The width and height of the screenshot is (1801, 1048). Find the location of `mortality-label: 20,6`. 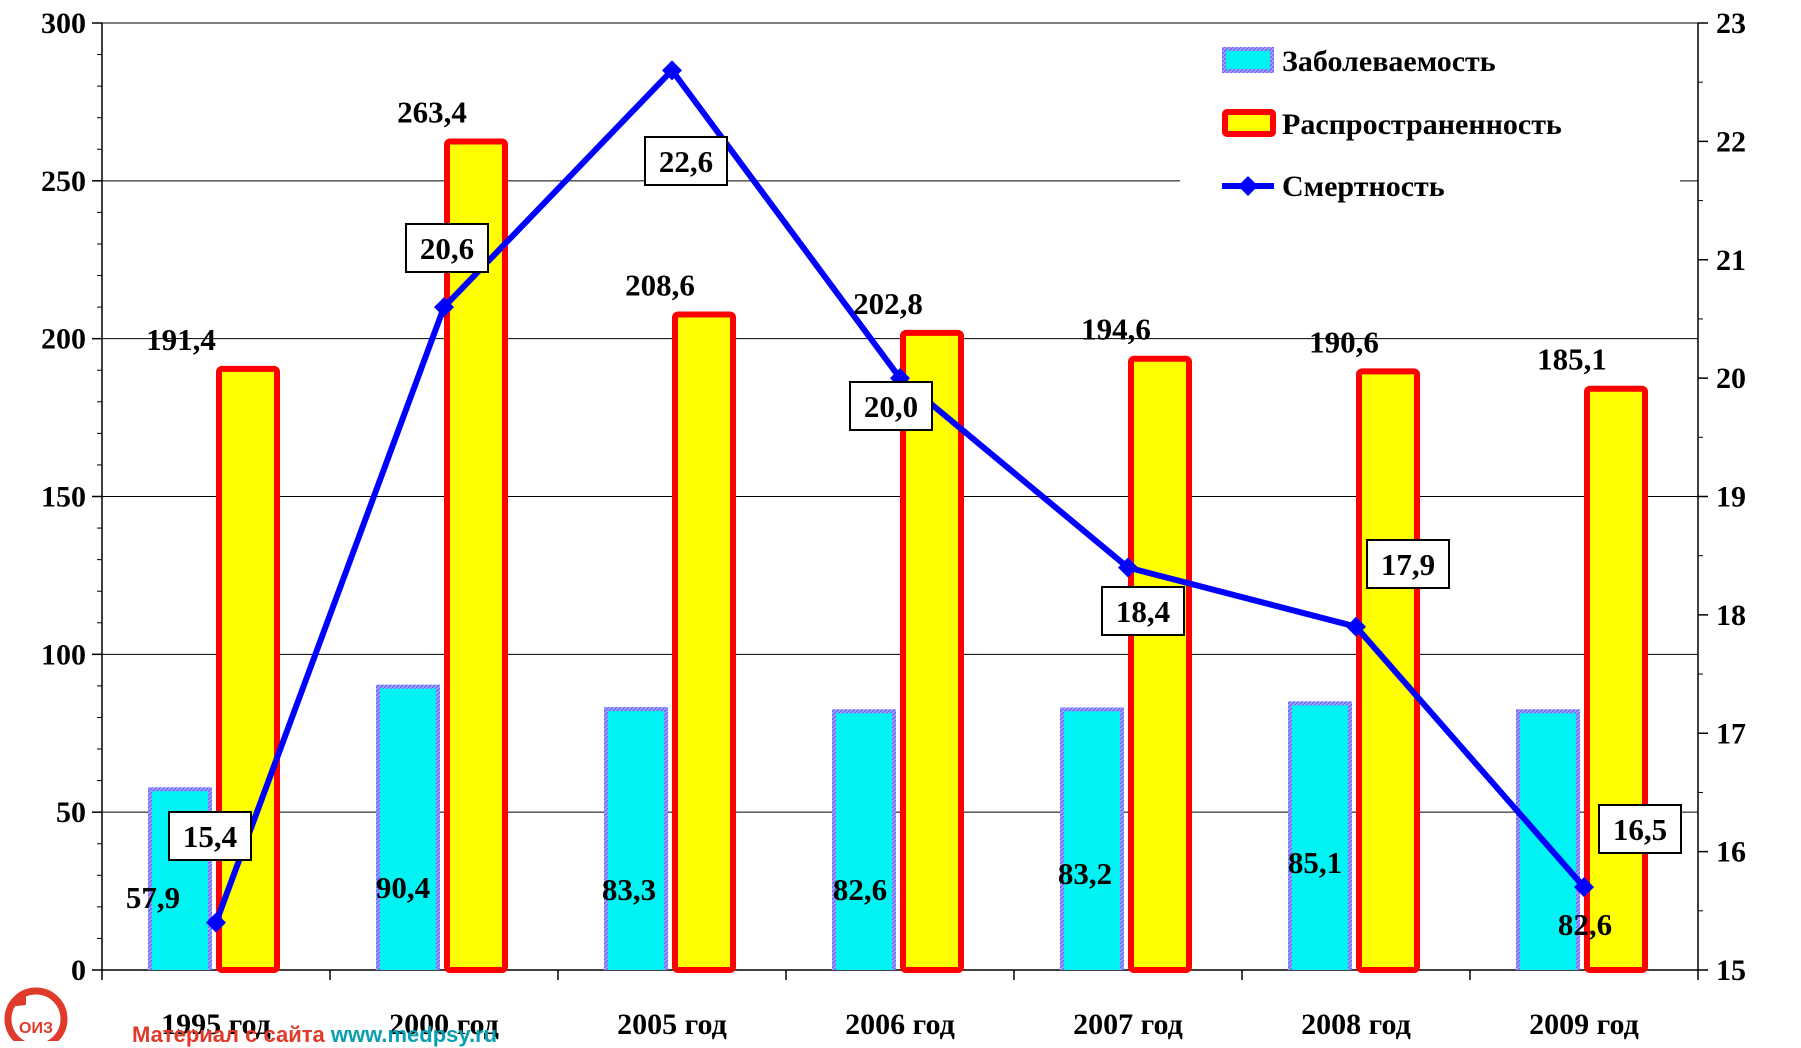

mortality-label: 20,6 is located at coordinates (447, 248).